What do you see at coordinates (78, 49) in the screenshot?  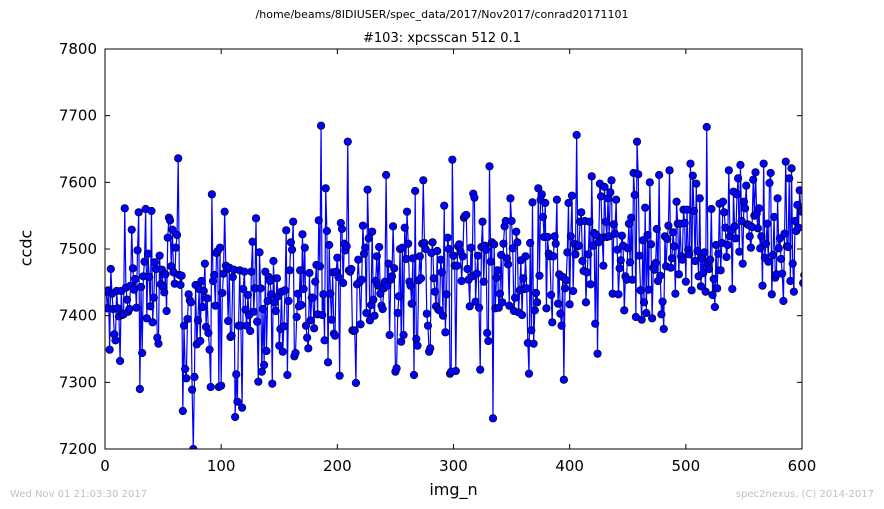 I see `y-tick-label: 7800` at bounding box center [78, 49].